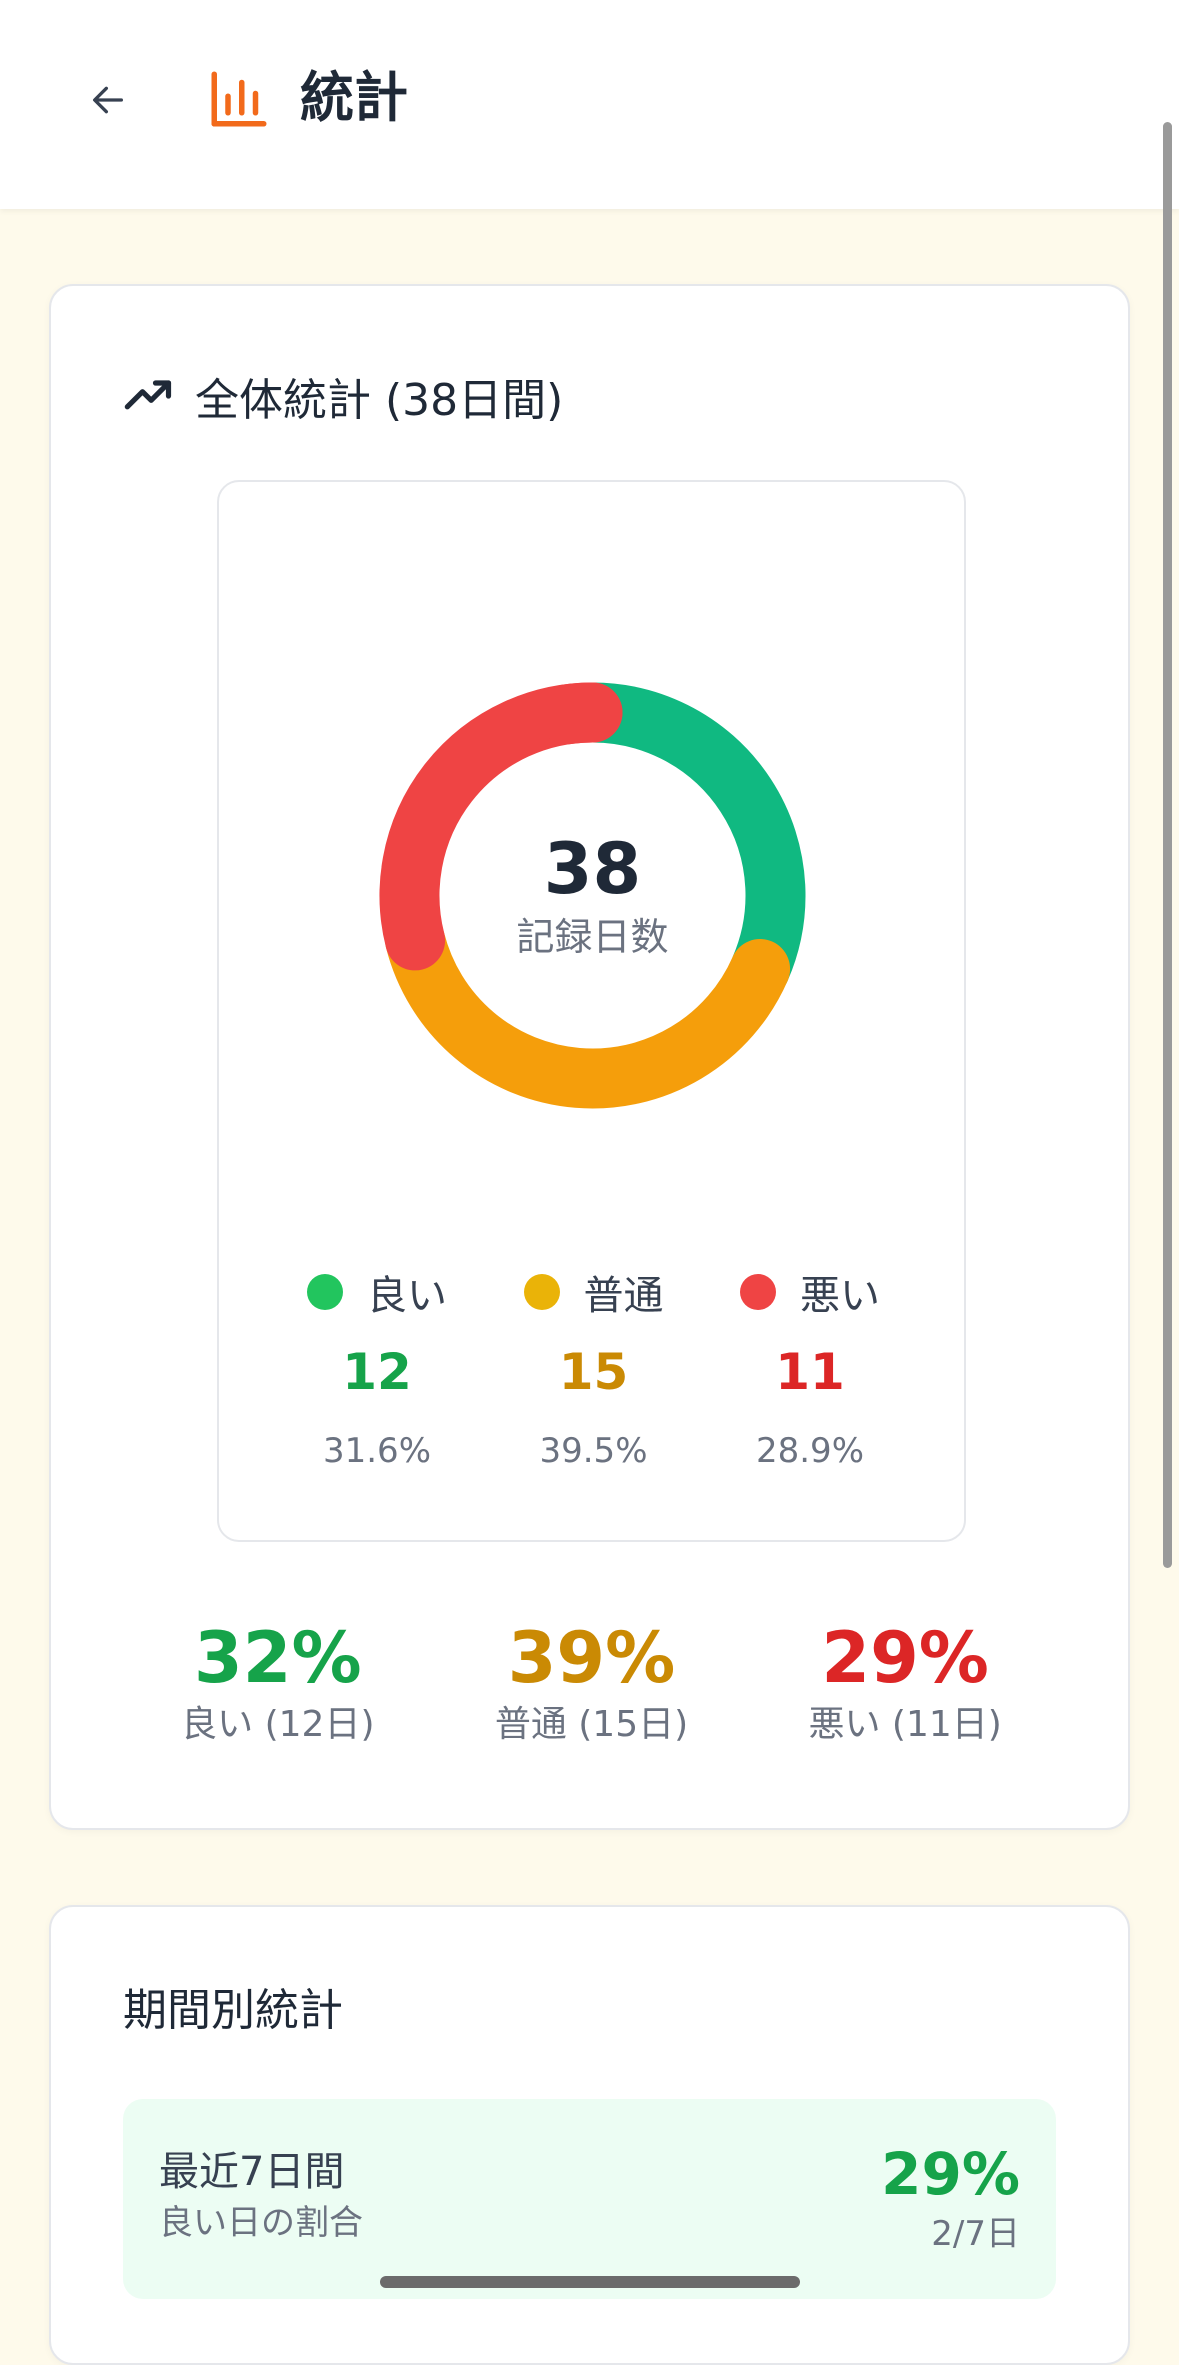 The image size is (1179, 2365). I want to click on summary-label-good: 良い (12日), so click(278, 1724).